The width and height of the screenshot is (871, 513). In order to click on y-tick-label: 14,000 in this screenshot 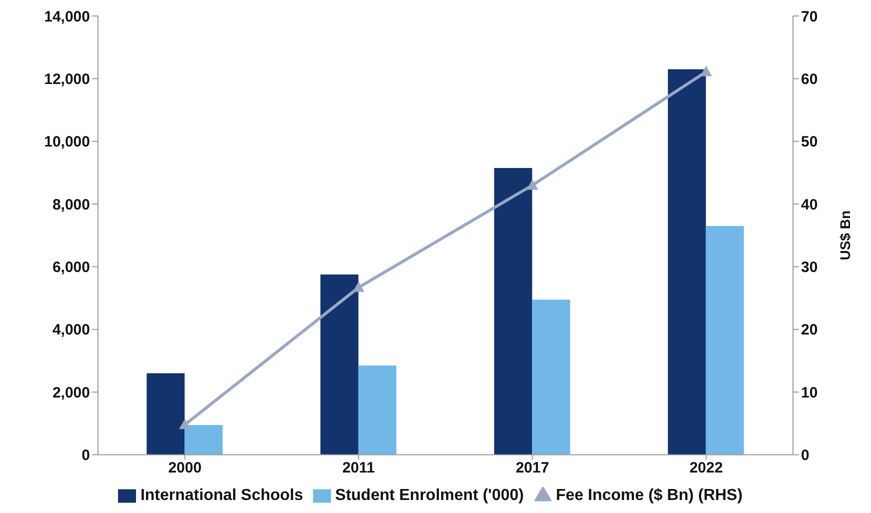, I will do `click(67, 17)`.